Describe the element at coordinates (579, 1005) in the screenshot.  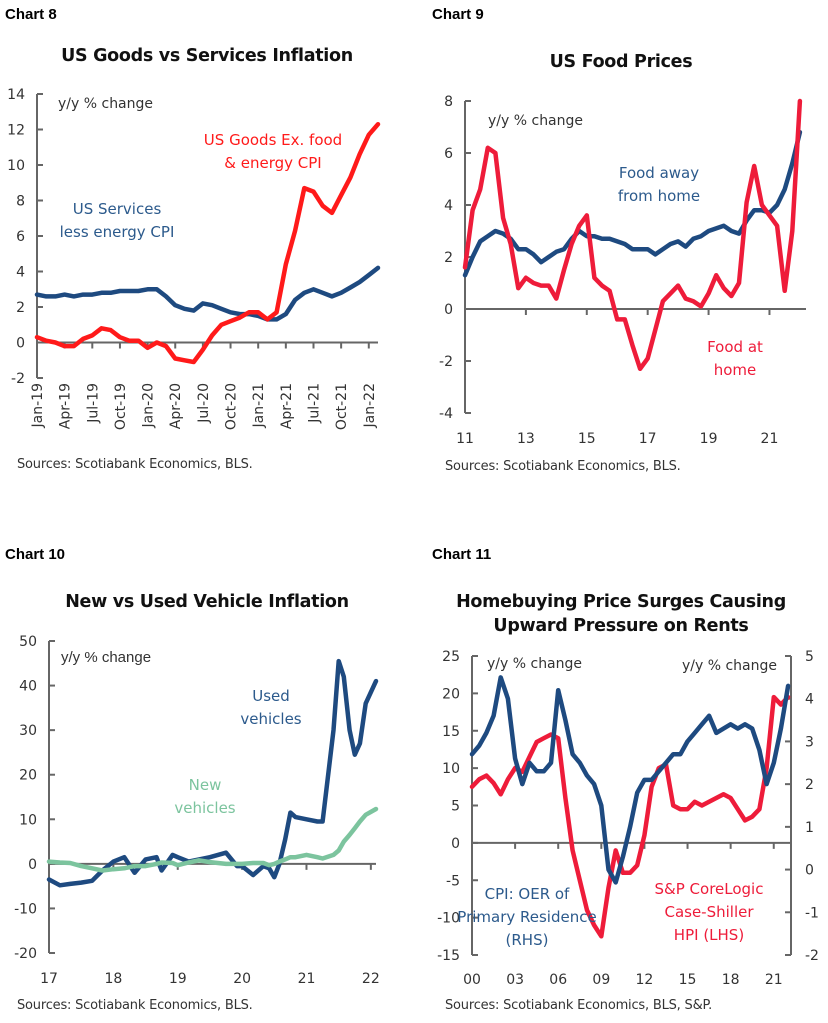
I see `source-note: Sources: Scotiabank Economics, BLS, S&P.` at that location.